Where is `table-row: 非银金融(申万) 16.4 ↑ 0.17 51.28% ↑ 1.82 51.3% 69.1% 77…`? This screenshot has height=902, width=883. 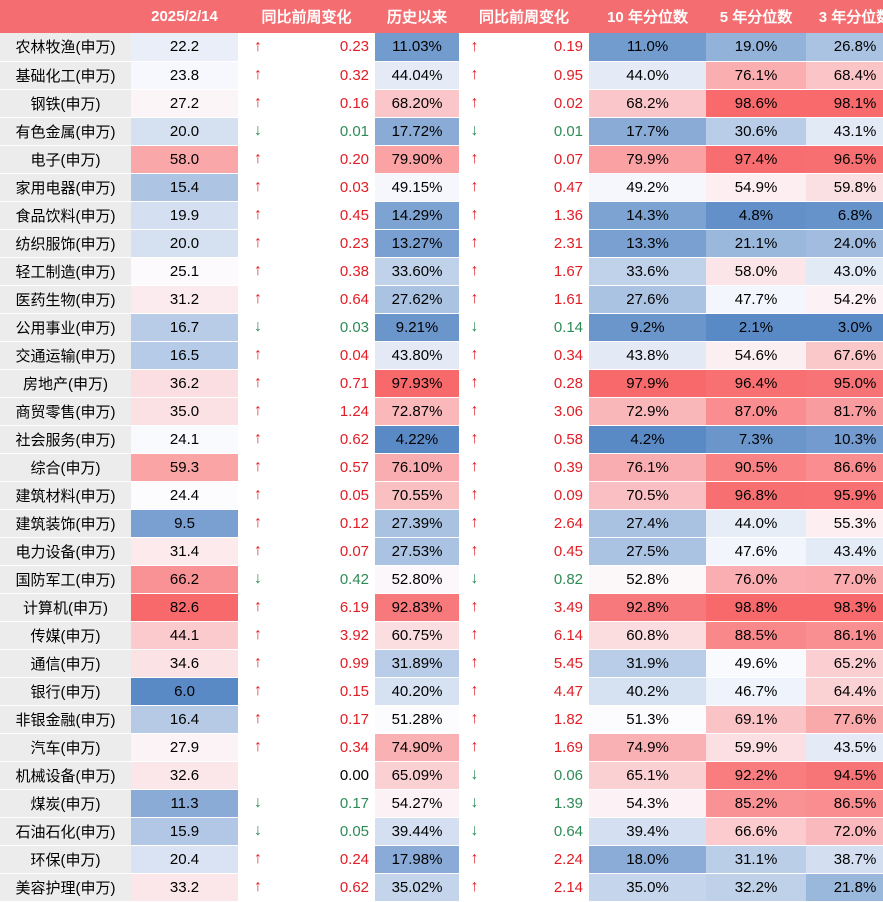
table-row: 非银金融(申万) 16.4 ↑ 0.17 51.28% ↑ 1.82 51.3% 69.1% 77… is located at coordinates (441, 719).